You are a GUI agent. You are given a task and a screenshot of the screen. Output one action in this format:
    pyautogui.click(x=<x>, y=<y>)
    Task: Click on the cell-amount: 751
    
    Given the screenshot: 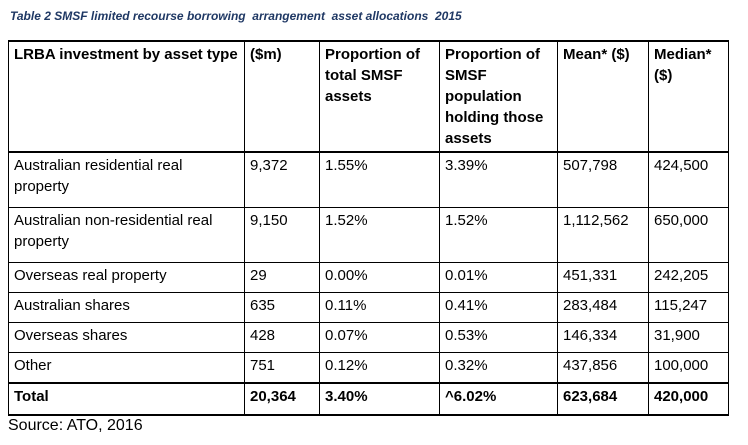 What is the action you would take?
    pyautogui.click(x=282, y=368)
    